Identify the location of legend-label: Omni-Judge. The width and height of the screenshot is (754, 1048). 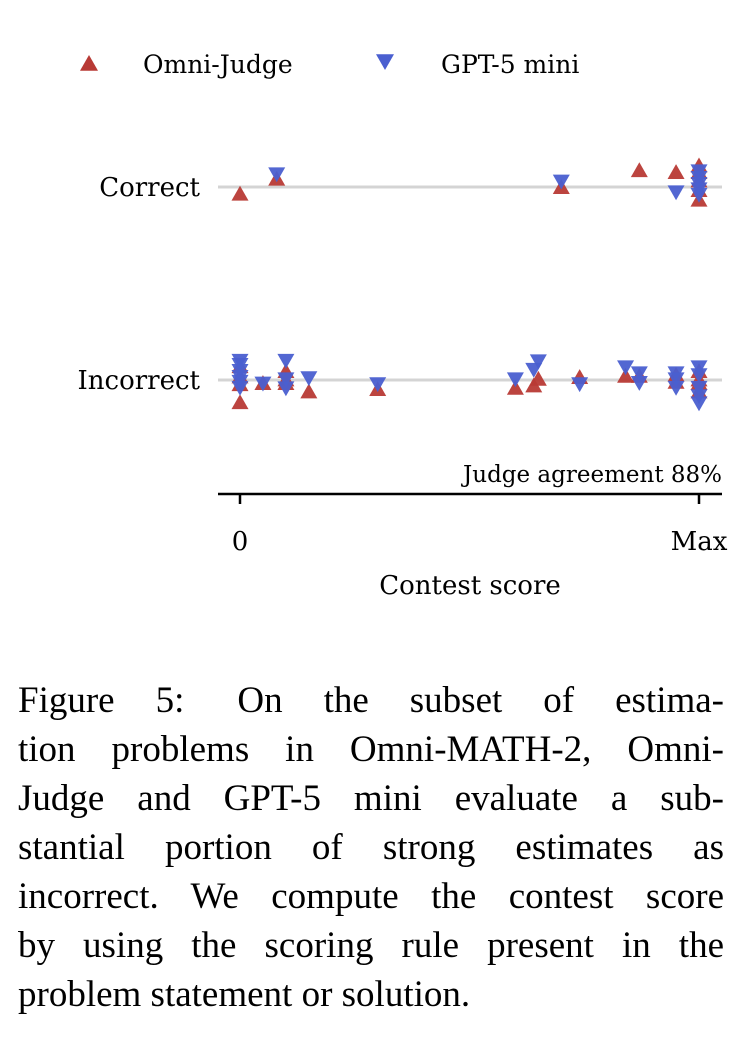
(218, 64).